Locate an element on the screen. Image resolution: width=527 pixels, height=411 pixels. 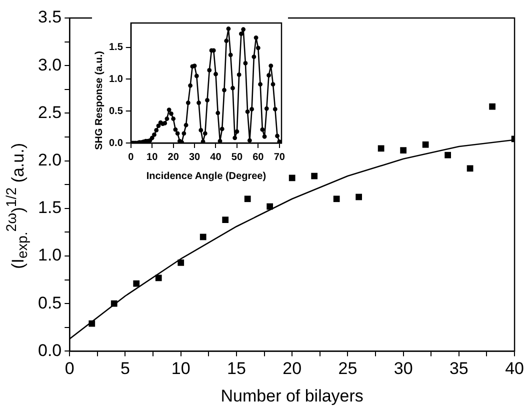
x-tick-label: 60 is located at coordinates (258, 157).